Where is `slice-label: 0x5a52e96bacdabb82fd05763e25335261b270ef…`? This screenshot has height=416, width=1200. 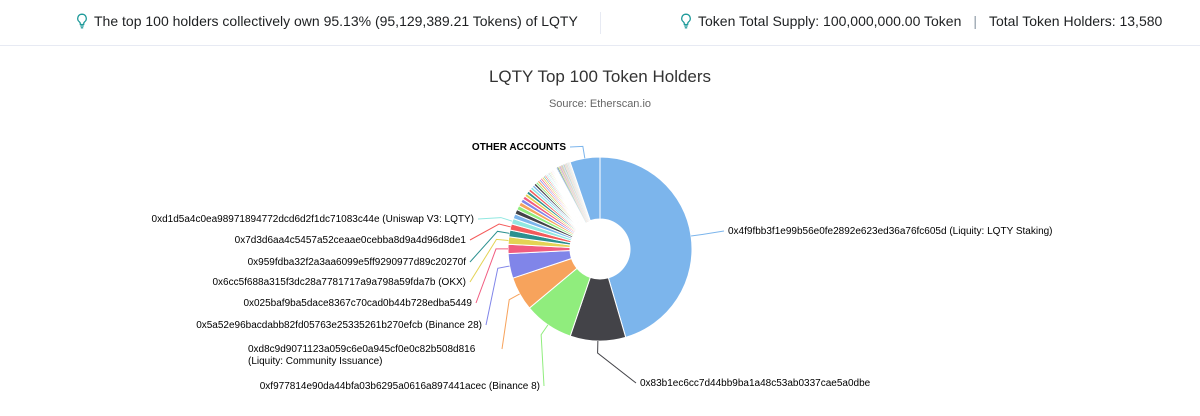
slice-label: 0x5a52e96bacdabb82fd05763e25335261b270ef… is located at coordinates (339, 325).